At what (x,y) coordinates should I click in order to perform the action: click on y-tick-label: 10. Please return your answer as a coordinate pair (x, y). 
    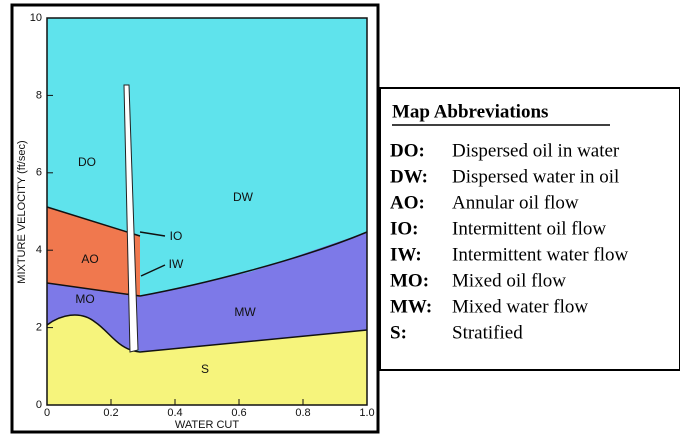
    Looking at the image, I should click on (36, 18).